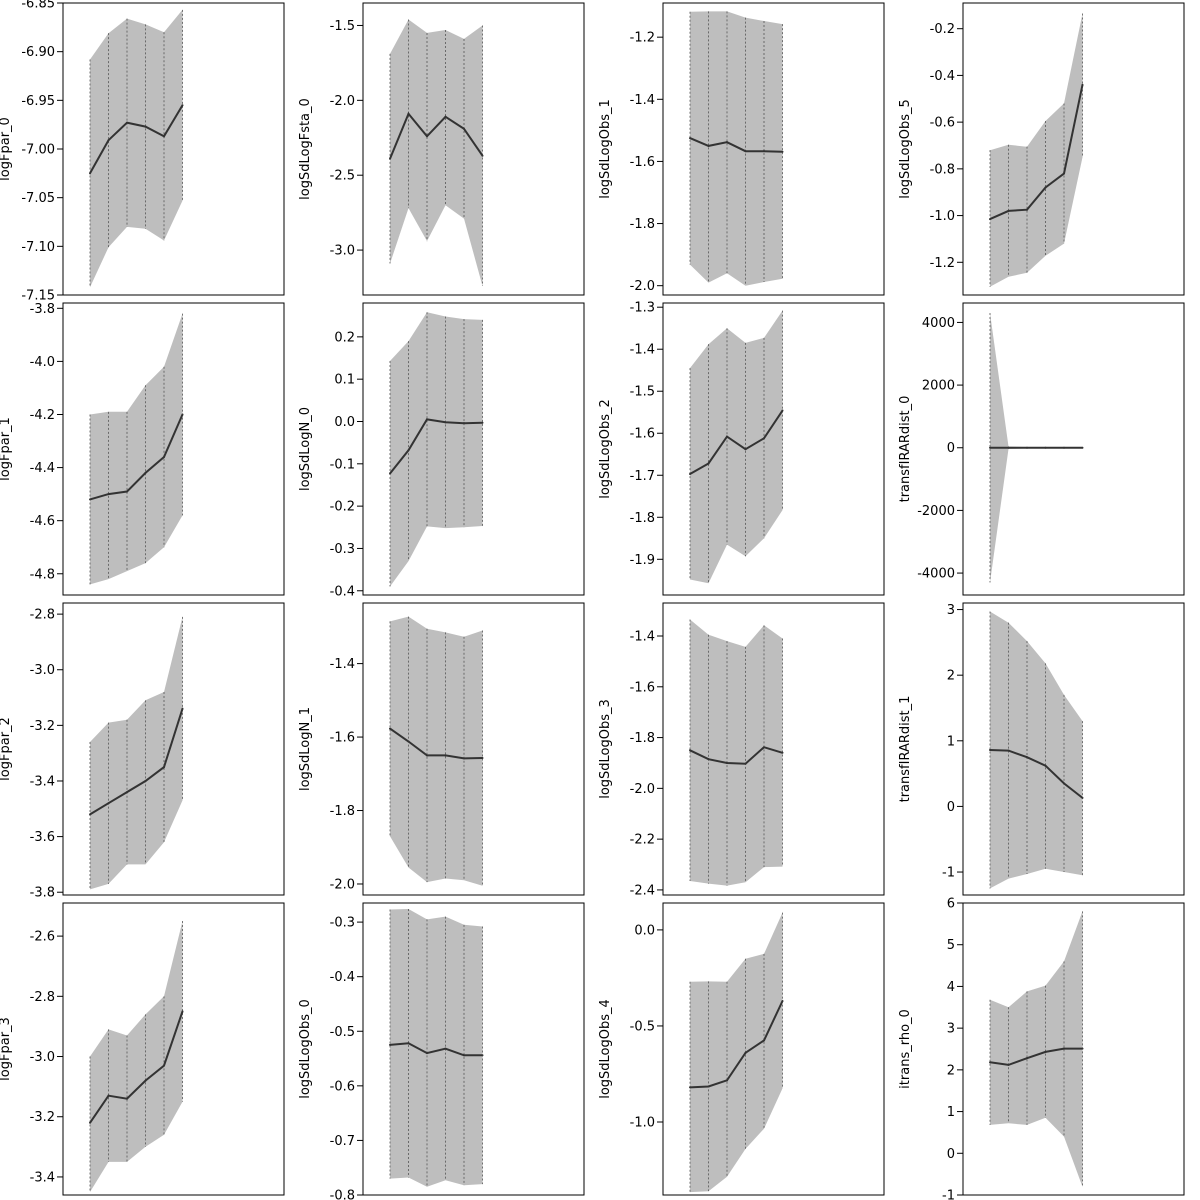 The image size is (1200, 1200). Describe the element at coordinates (342, 101) in the screenshot. I see `y-tick-label: -2.0` at that location.